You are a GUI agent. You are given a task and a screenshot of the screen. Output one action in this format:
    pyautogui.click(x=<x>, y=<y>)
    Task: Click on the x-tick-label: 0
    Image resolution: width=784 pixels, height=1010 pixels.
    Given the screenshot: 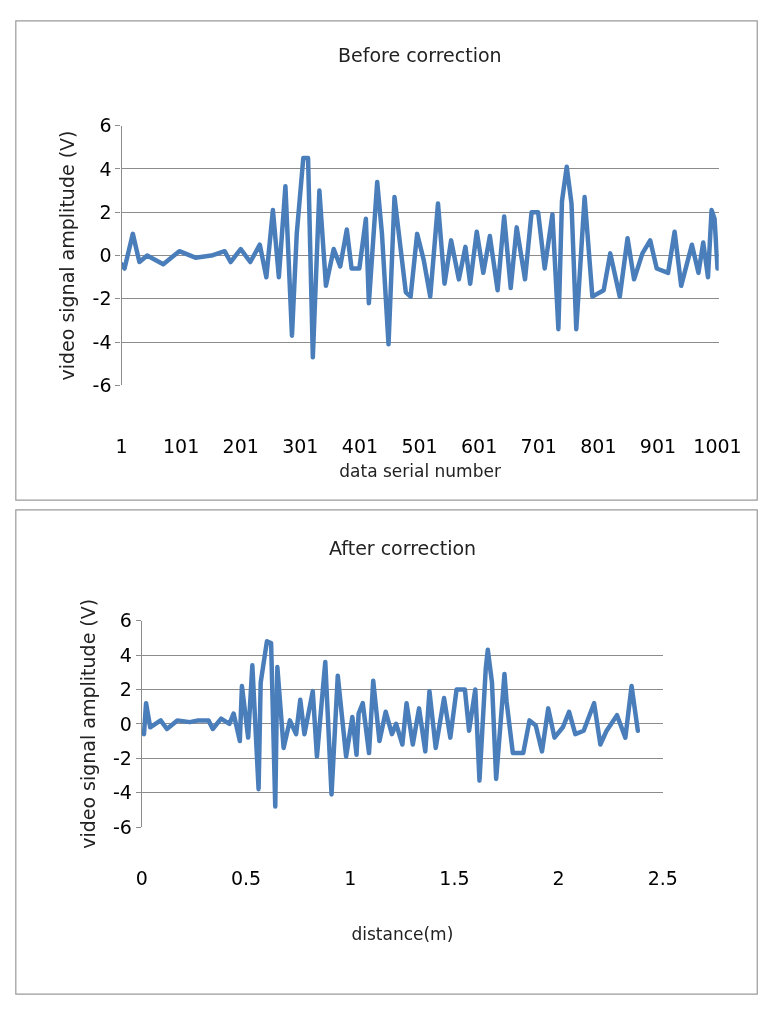 What is the action you would take?
    pyautogui.click(x=141, y=878)
    